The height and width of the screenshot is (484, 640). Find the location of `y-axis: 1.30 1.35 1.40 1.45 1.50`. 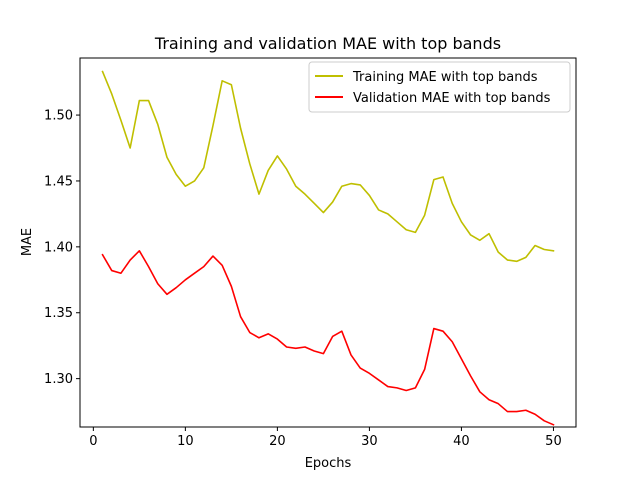

y-axis: 1.30 1.35 1.40 1.45 1.50 is located at coordinates (62, 248).